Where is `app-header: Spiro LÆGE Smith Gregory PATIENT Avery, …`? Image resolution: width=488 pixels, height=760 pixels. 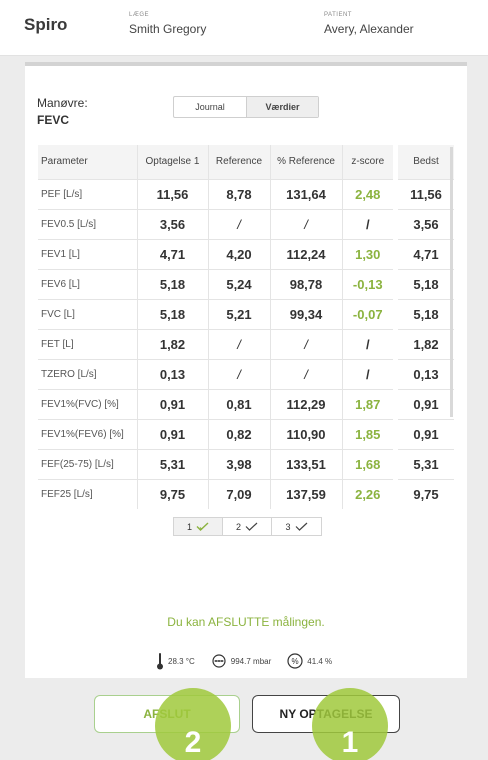 app-header: Spiro LÆGE Smith Gregory PATIENT Avery, … is located at coordinates (244, 28).